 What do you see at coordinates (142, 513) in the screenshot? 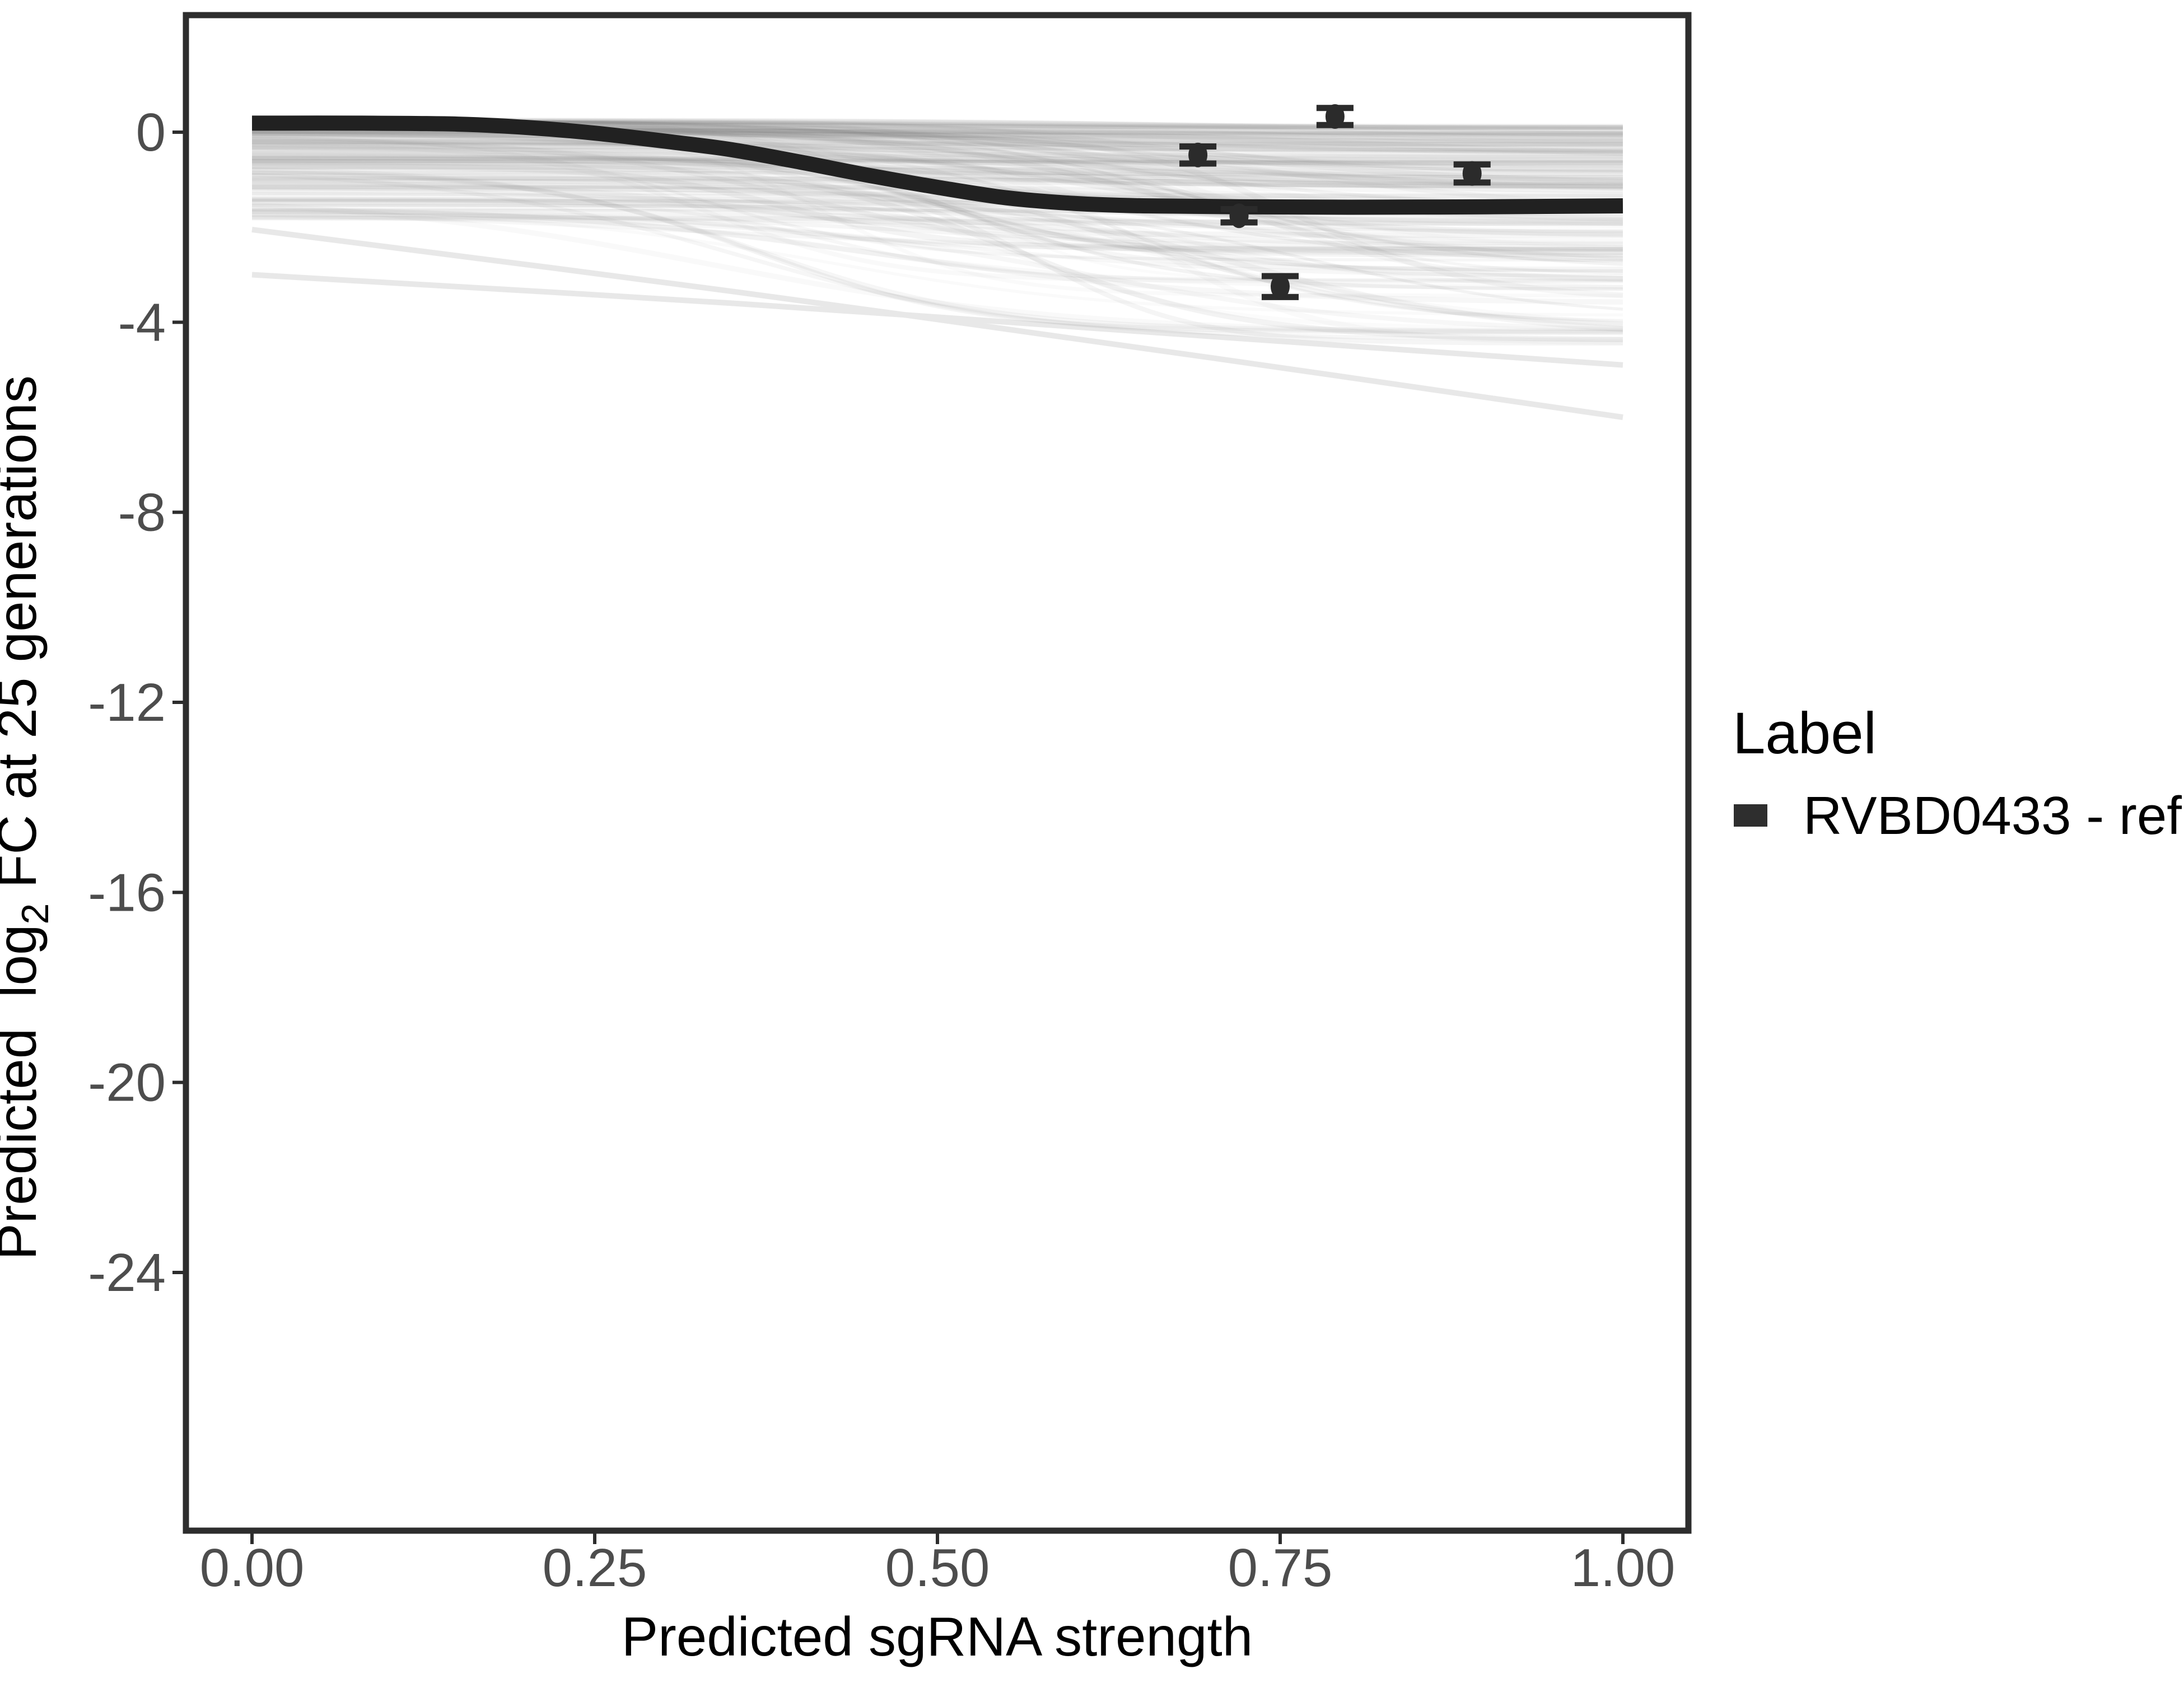
I see `y-tick-label: -8` at bounding box center [142, 513].